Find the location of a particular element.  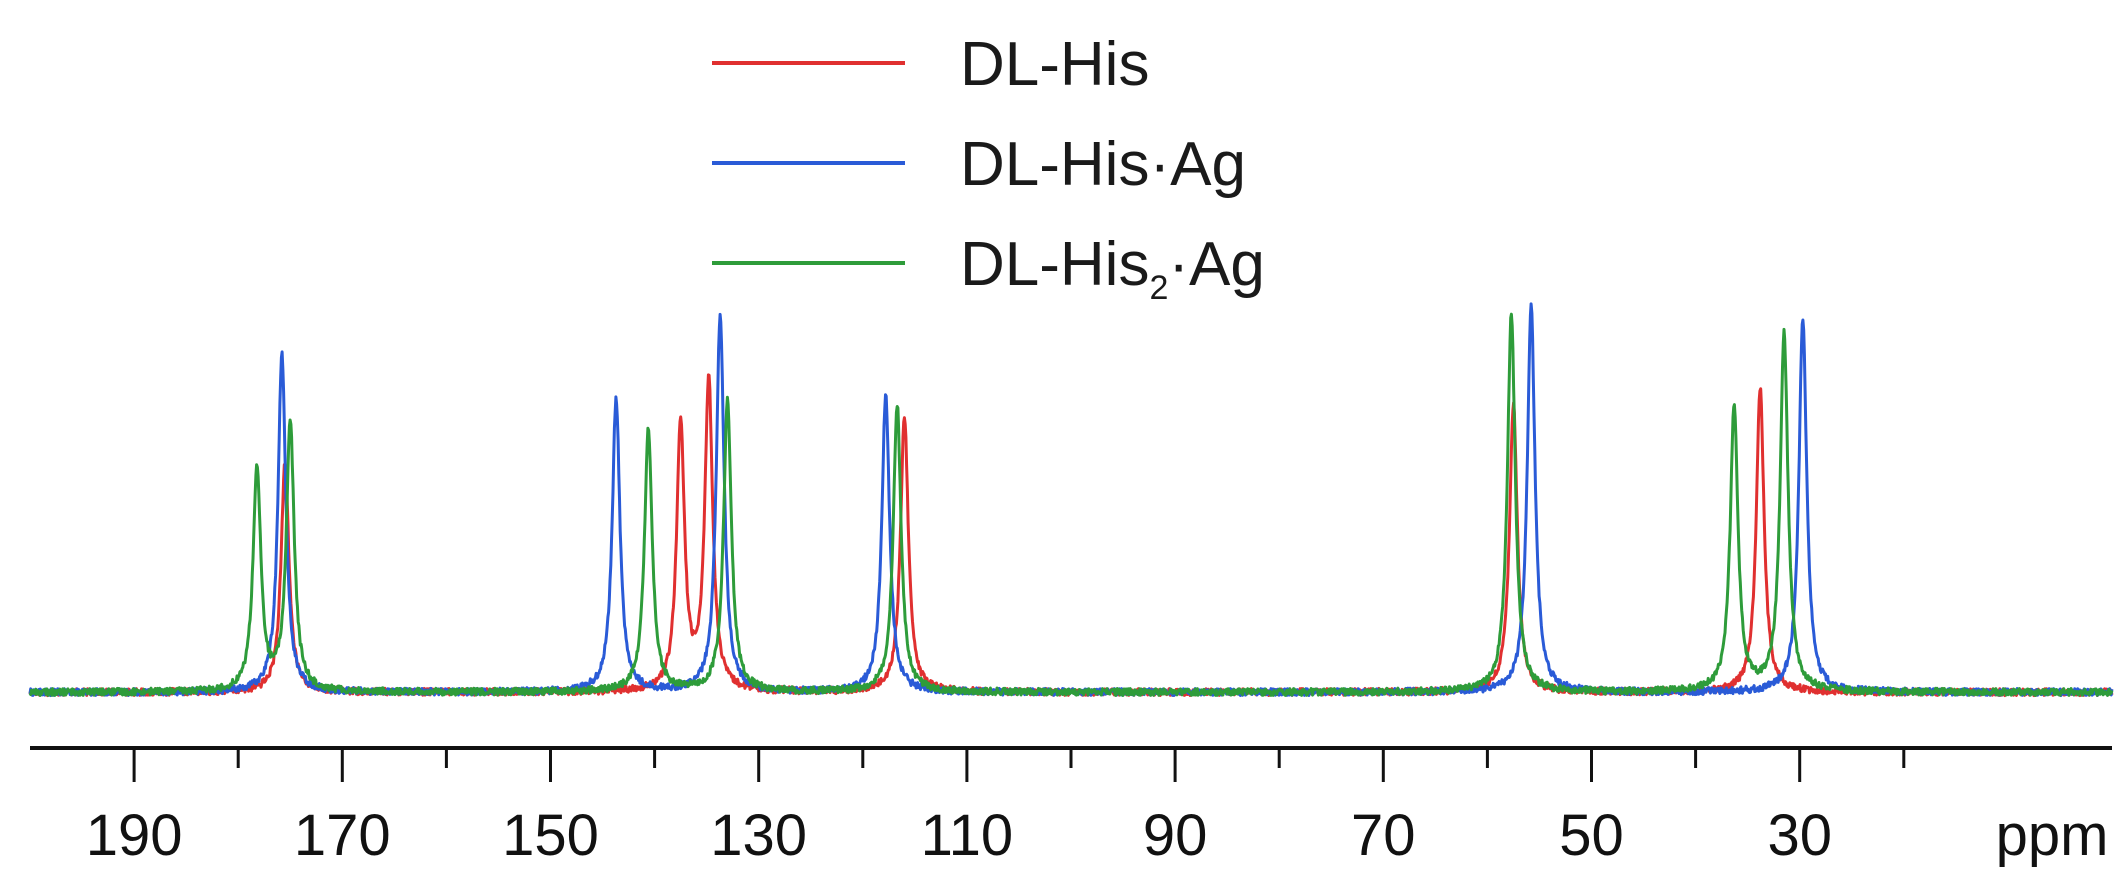

x-axis-ticks: 190 170 150 130 110 90 70 50 30 is located at coordinates (996, 808).